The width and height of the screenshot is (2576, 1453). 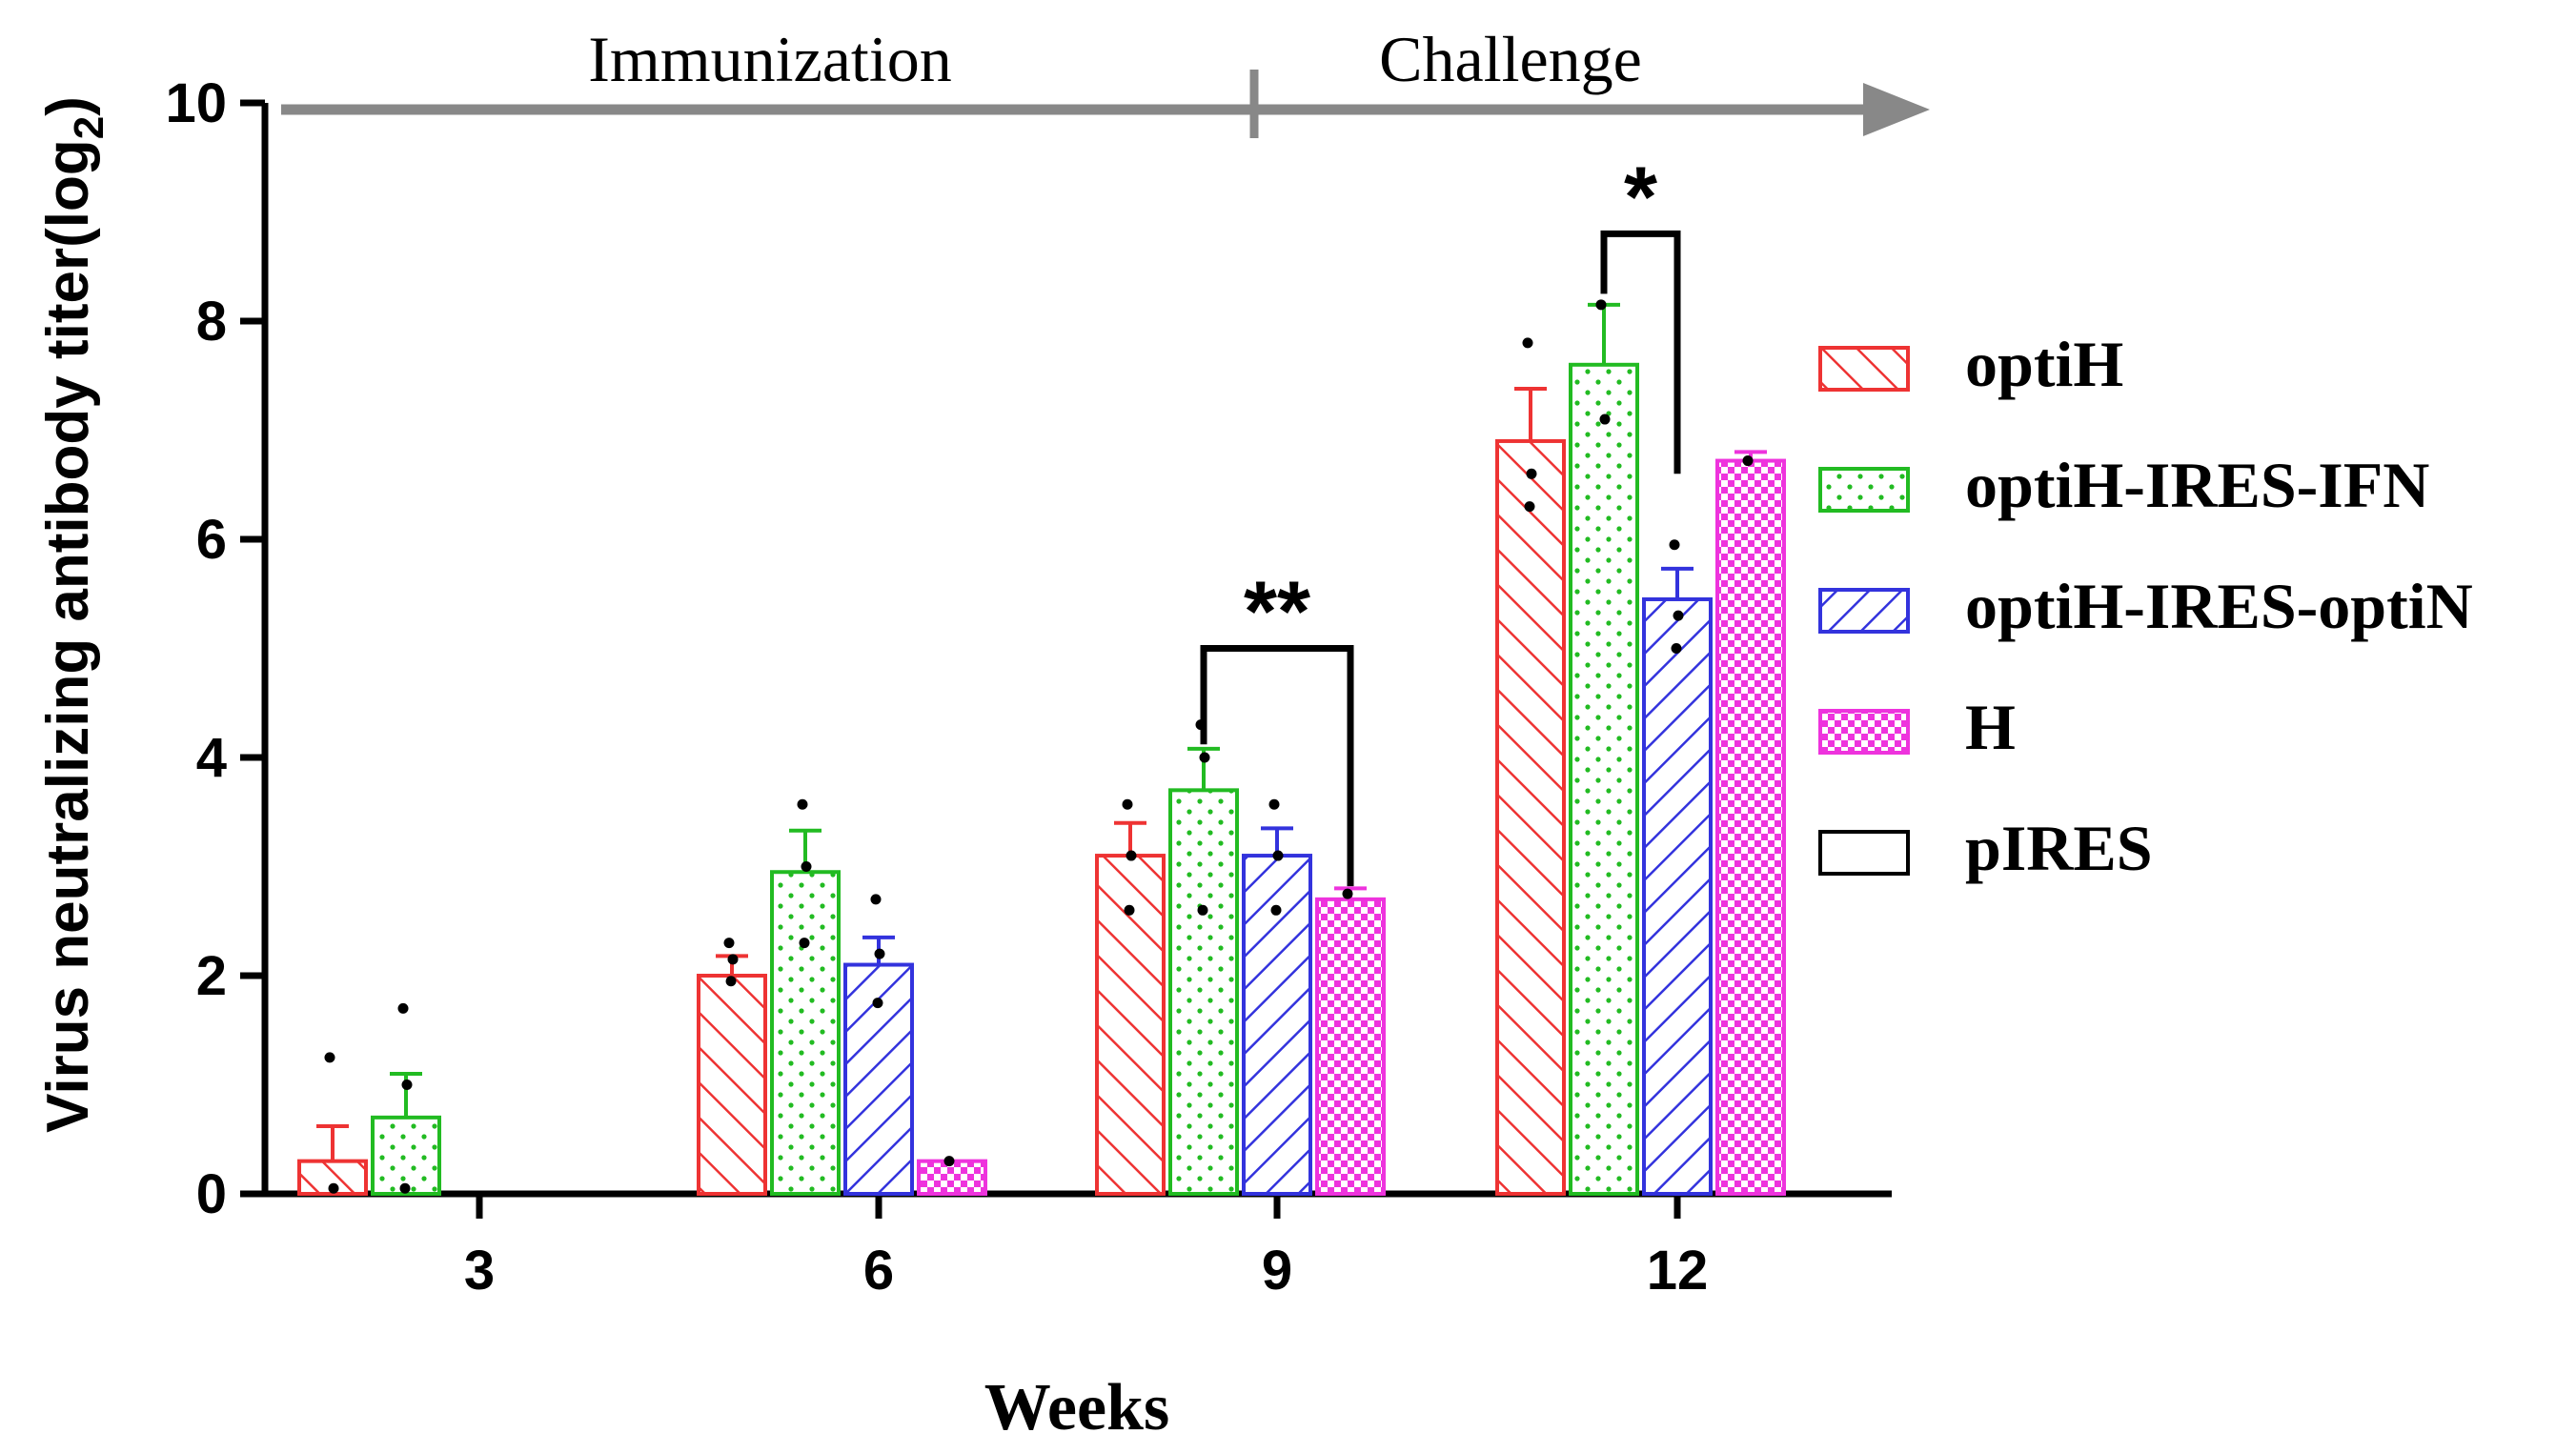 What do you see at coordinates (1277, 612) in the screenshot?
I see `significance-label: **` at bounding box center [1277, 612].